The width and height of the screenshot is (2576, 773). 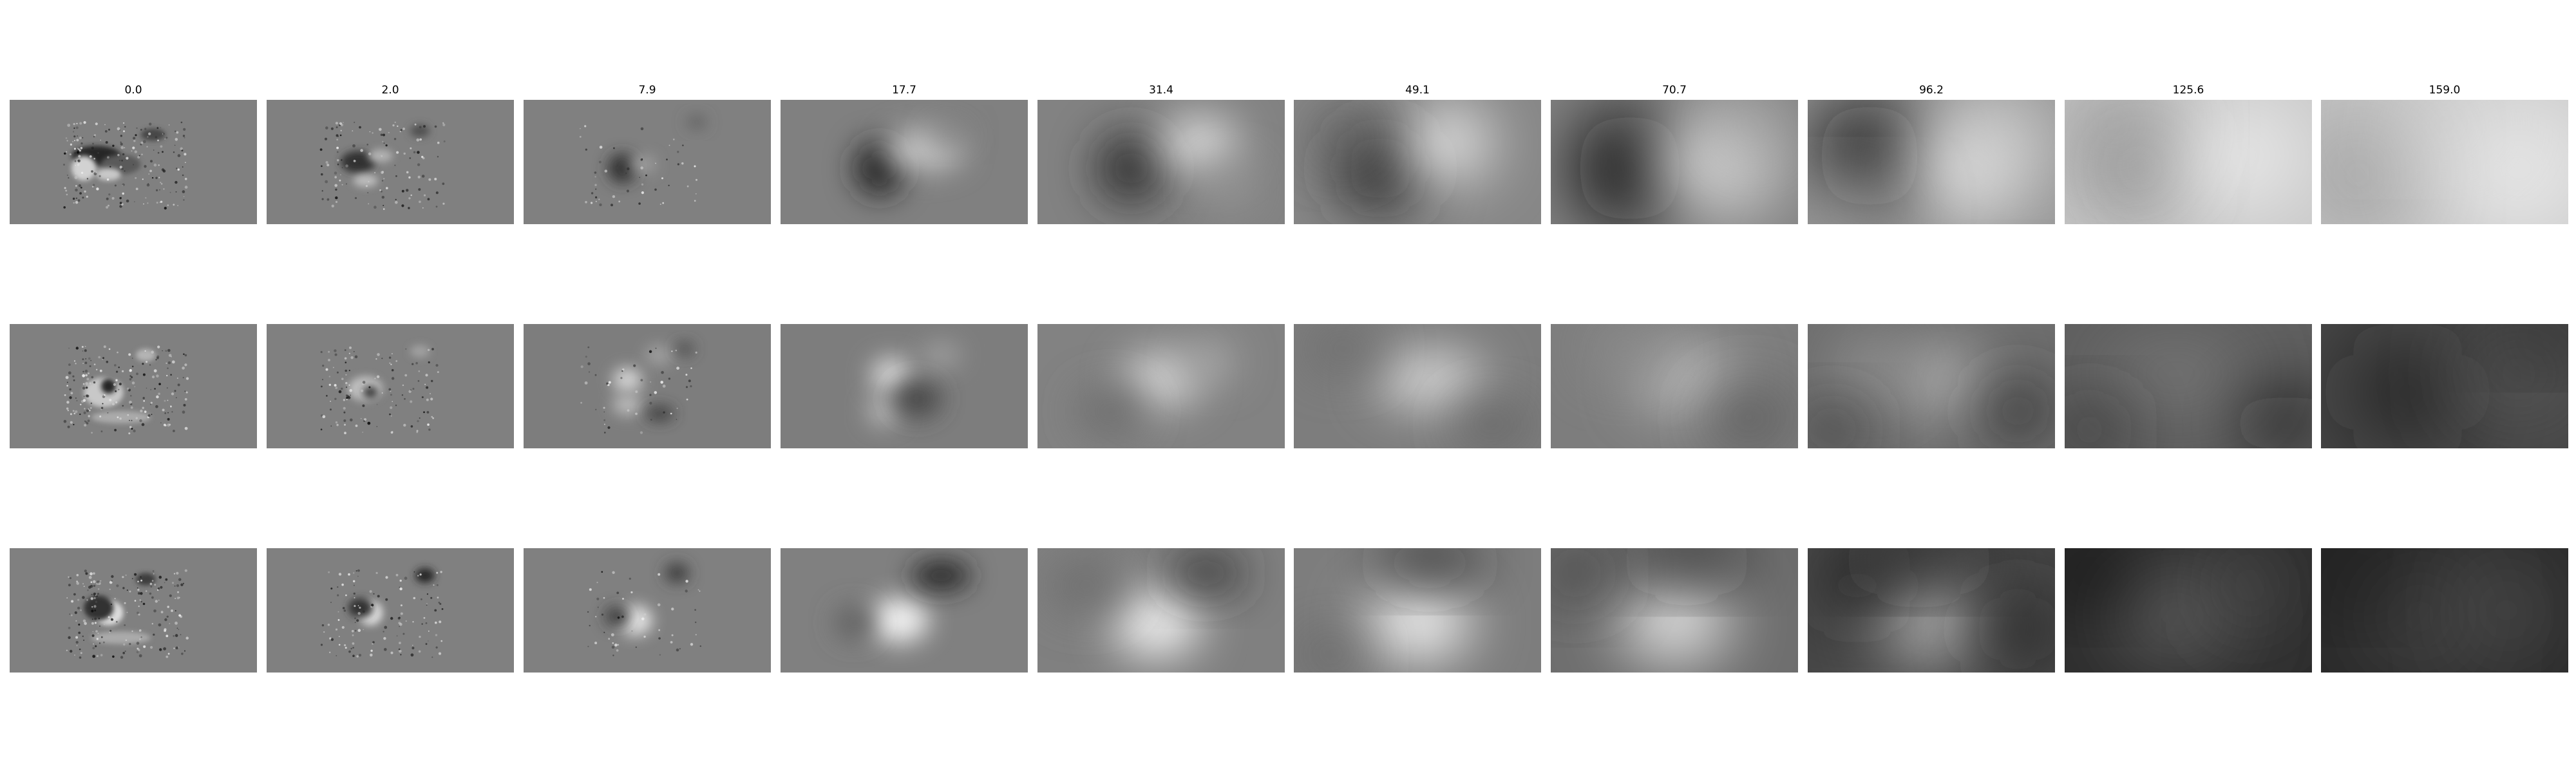 I want to click on column-title: 0.0, so click(x=133, y=90).